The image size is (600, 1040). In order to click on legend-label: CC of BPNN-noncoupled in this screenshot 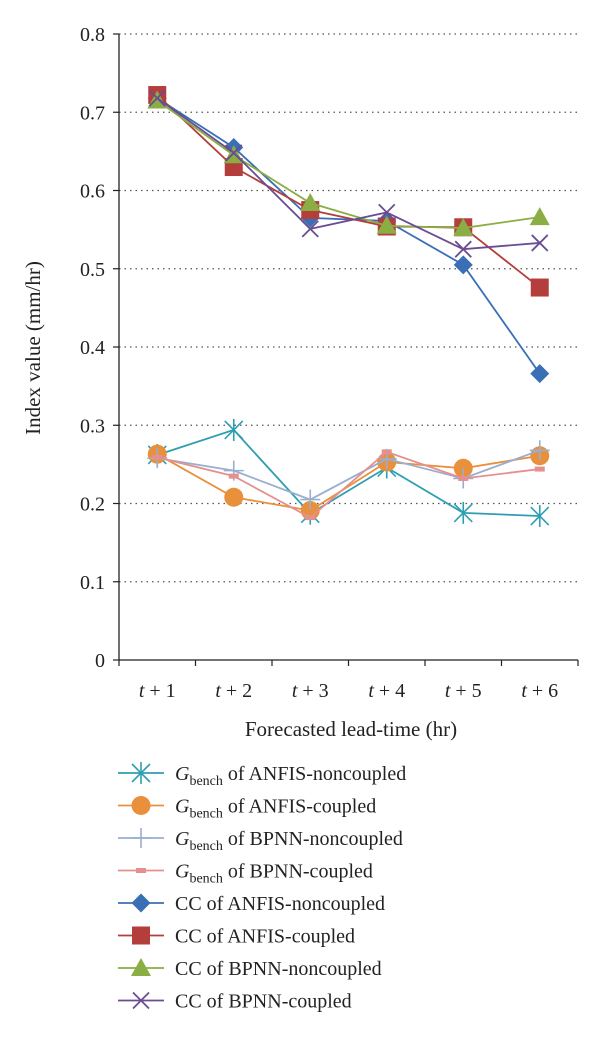, I will do `click(278, 969)`.